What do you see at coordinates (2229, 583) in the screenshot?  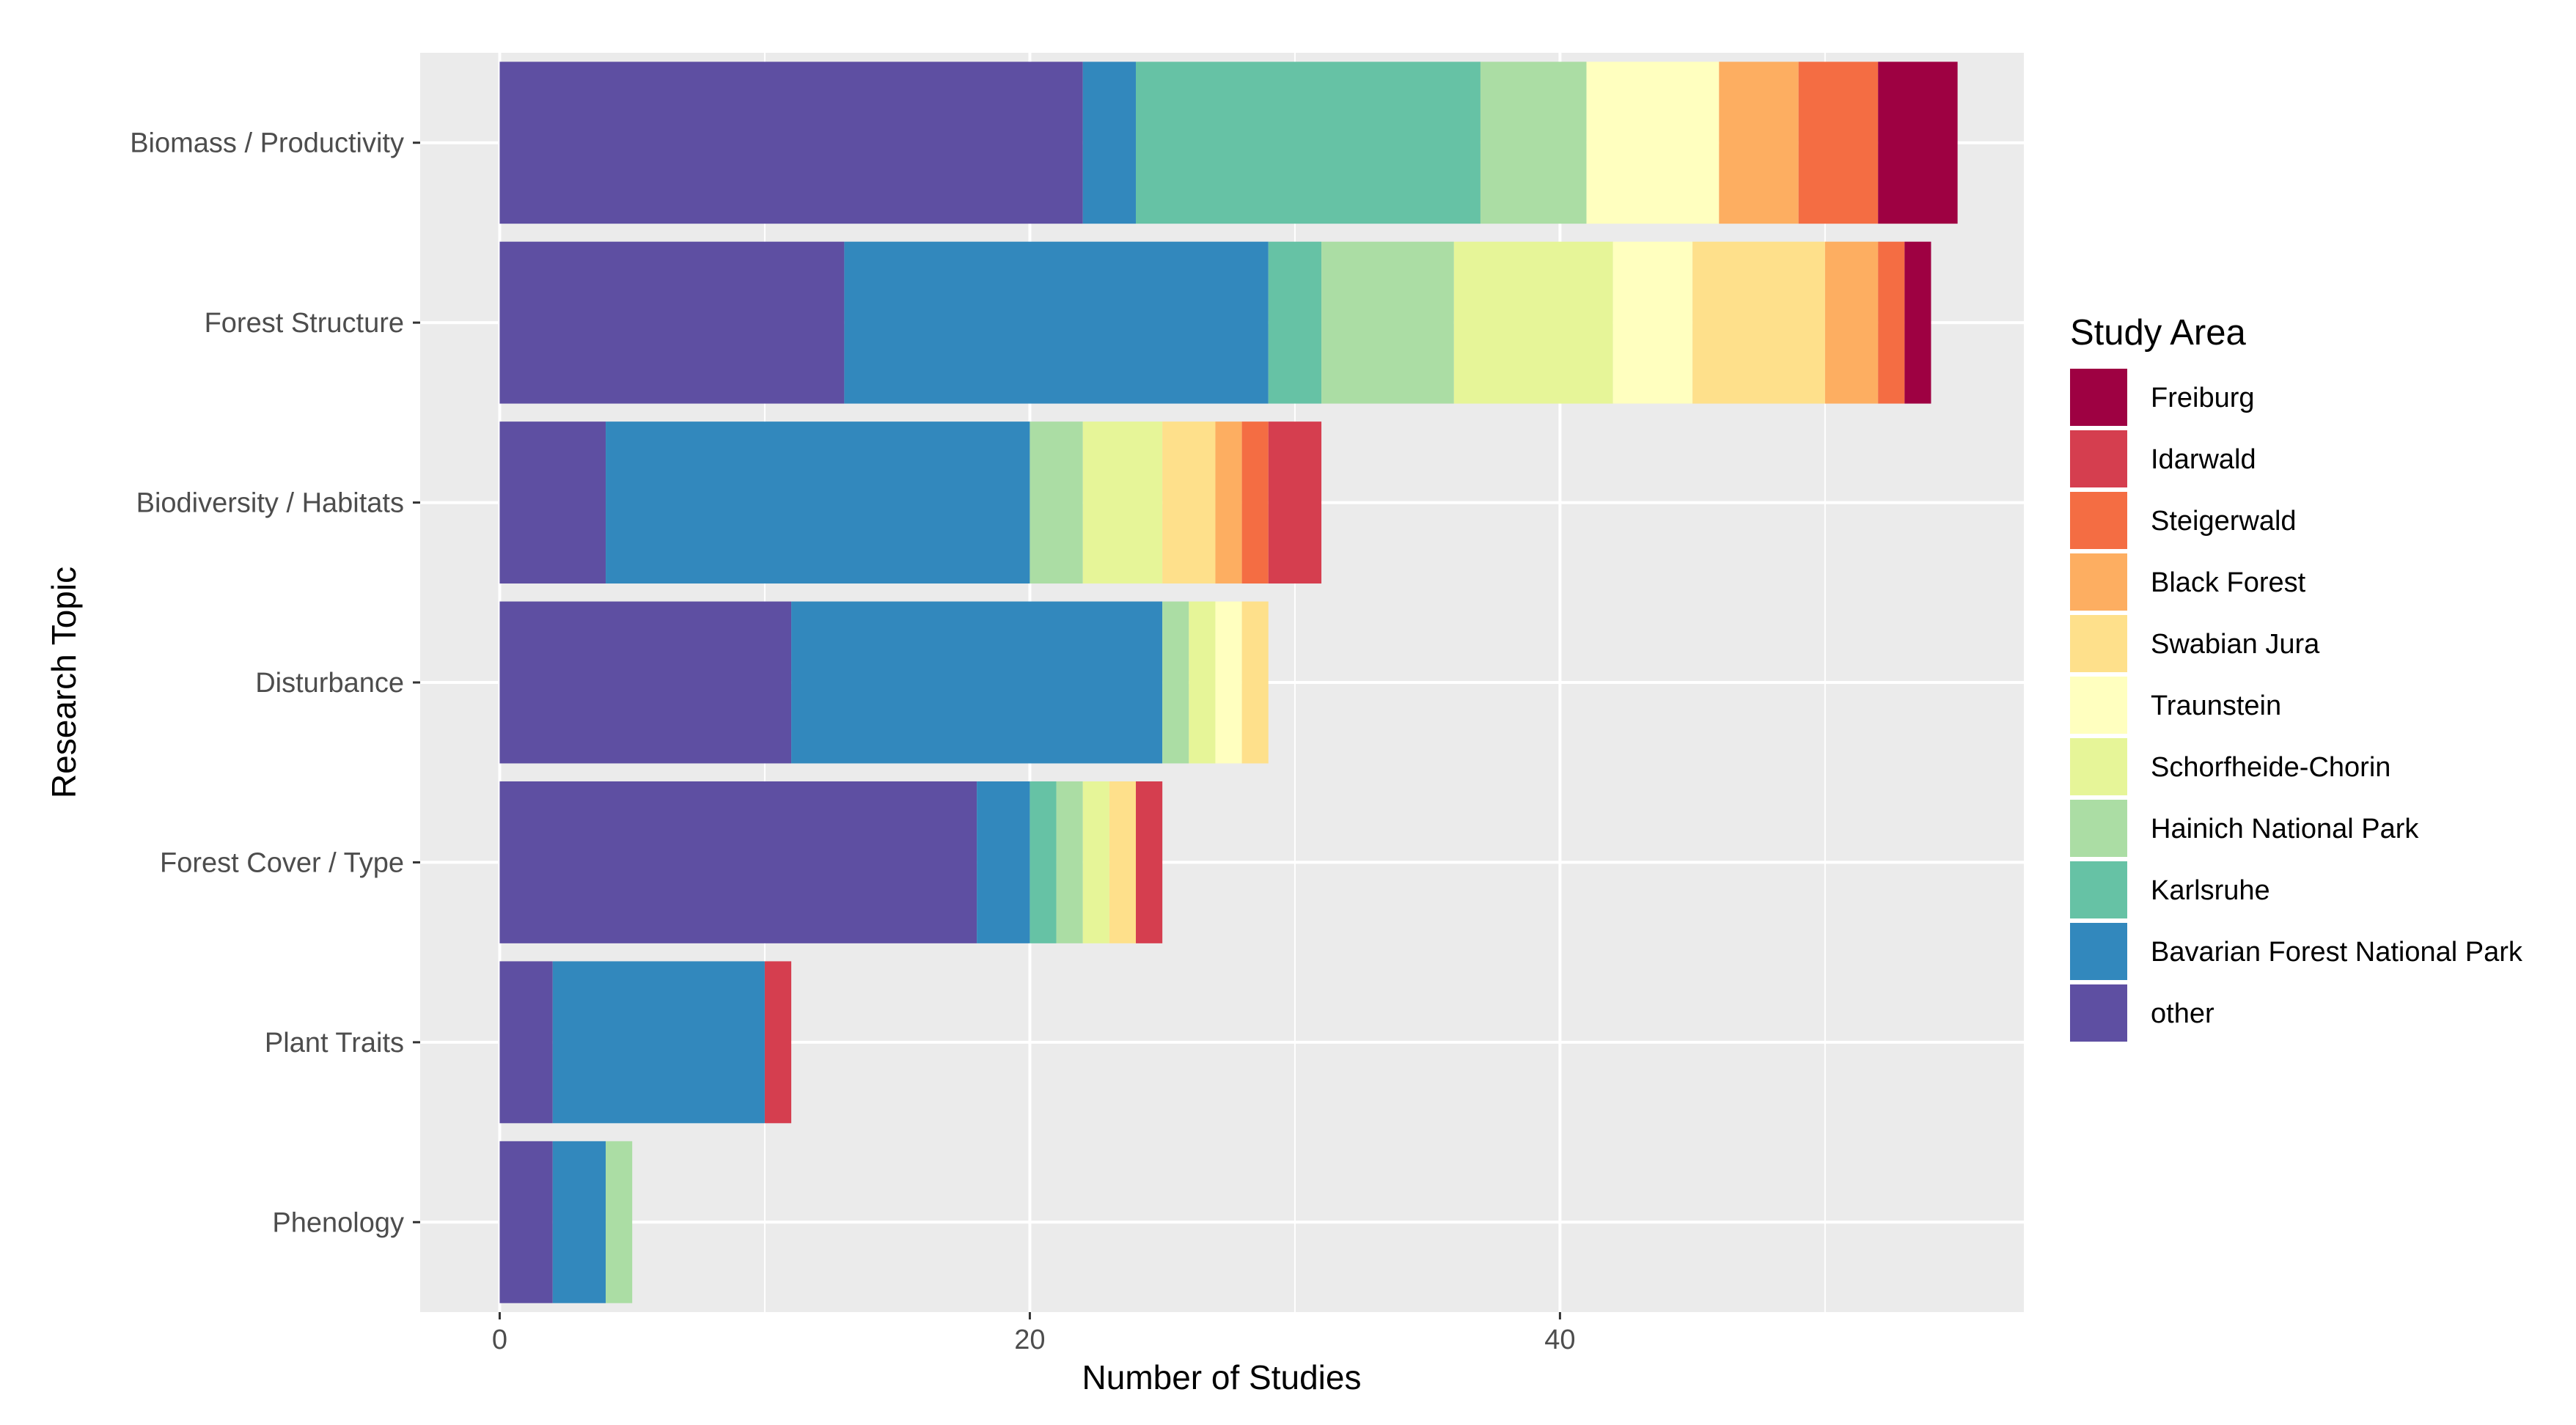 I see `legend-label-black-forest: Black Forest` at bounding box center [2229, 583].